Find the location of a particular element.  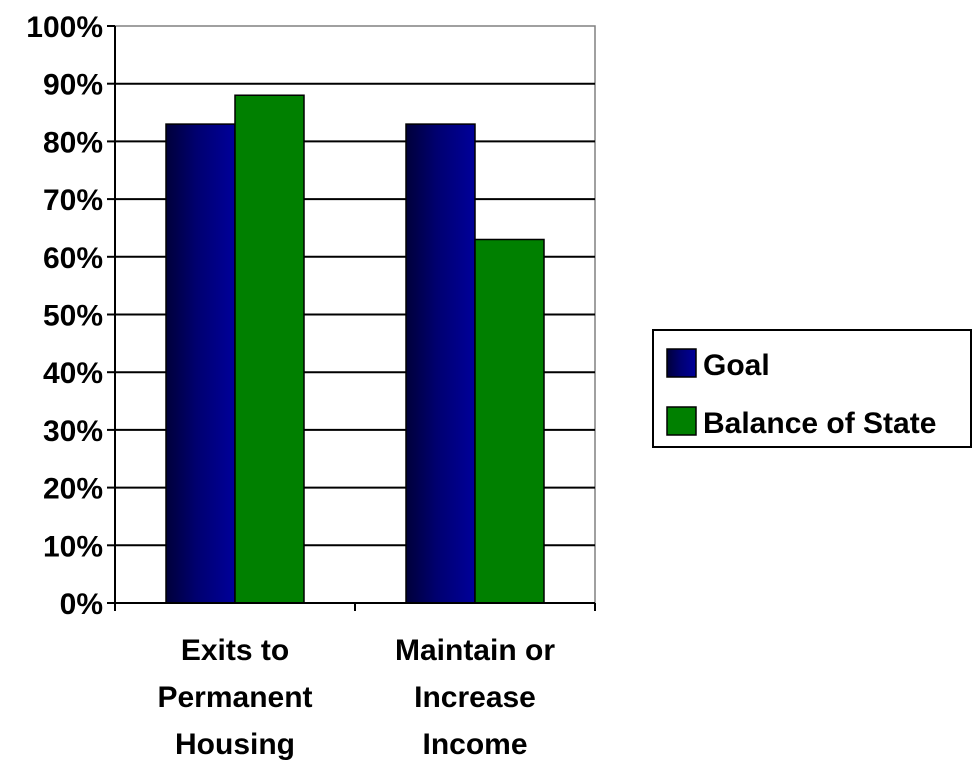

y-tick-label: 0% is located at coordinates (81, 604).